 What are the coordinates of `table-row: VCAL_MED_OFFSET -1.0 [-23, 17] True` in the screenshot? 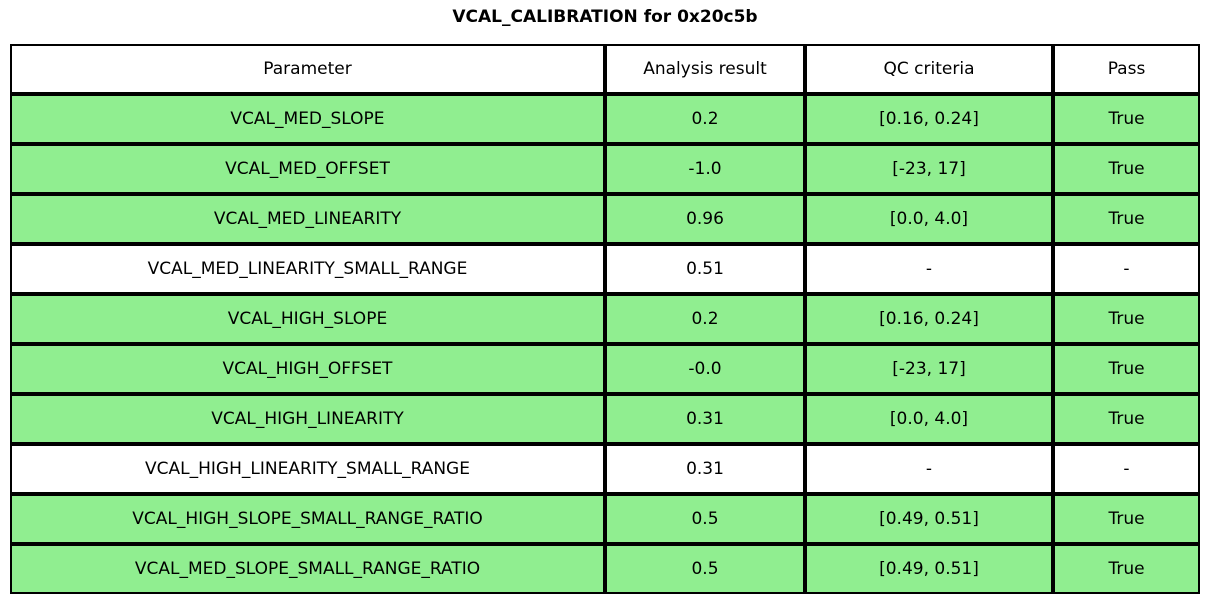 It's located at (605, 169).